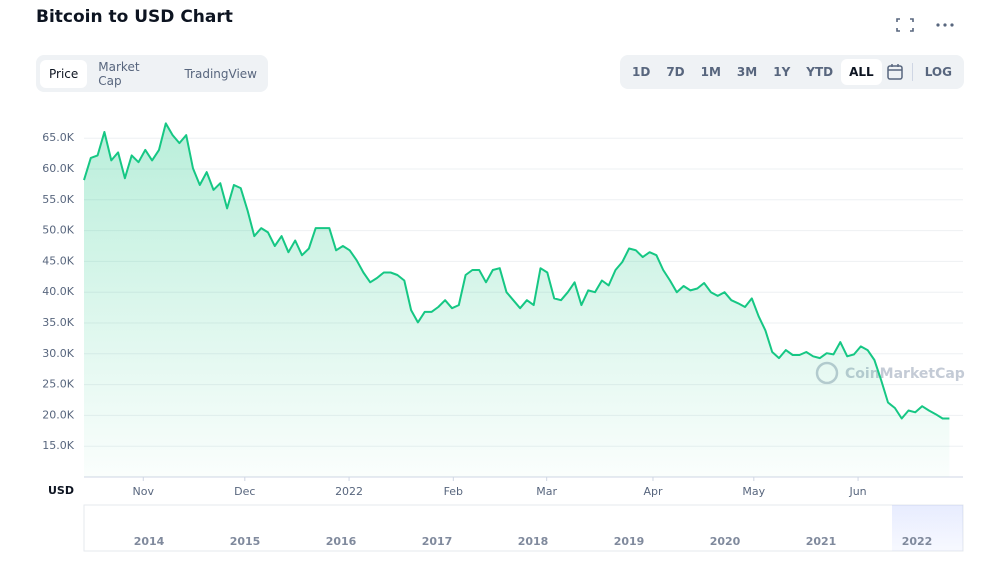 The image size is (997, 562). Describe the element at coordinates (675, 72) in the screenshot. I see `range-button: 7D` at that location.